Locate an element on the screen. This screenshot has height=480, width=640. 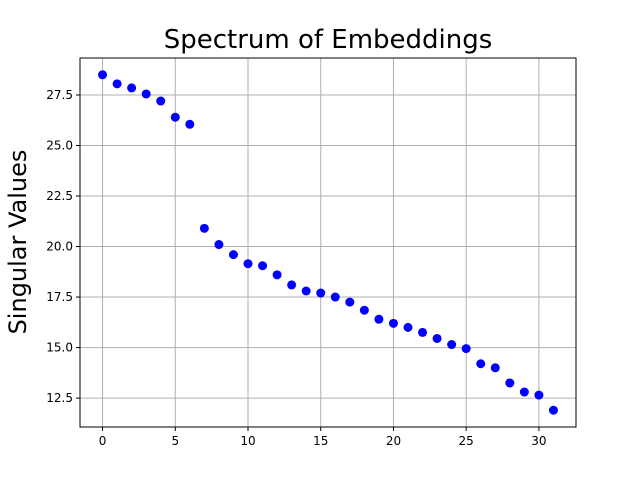
x-tick-label: 25 is located at coordinates (466, 441).